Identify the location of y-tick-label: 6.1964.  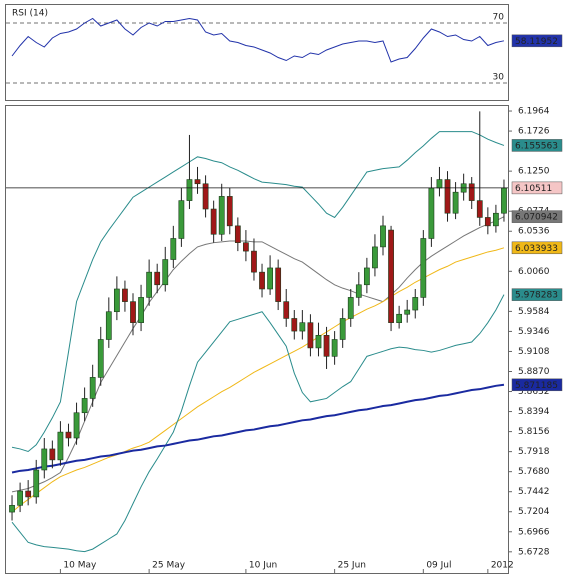
(534, 112).